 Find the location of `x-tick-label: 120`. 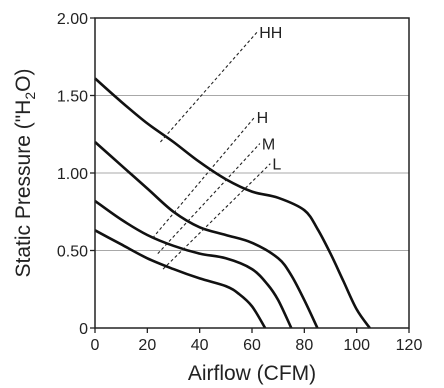

x-tick-label: 120 is located at coordinates (409, 345).